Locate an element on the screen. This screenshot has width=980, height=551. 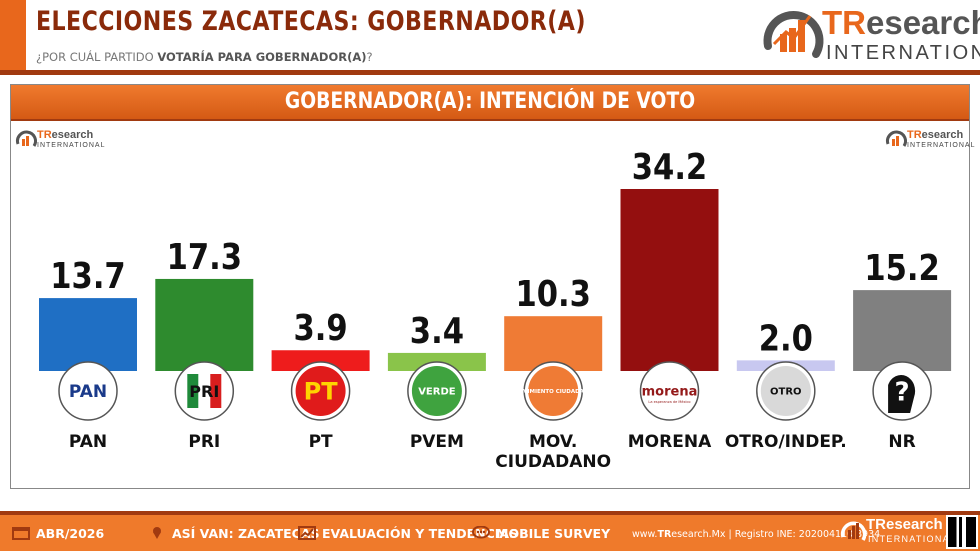
tresearch-footer-icon is located at coordinates (853, 531).